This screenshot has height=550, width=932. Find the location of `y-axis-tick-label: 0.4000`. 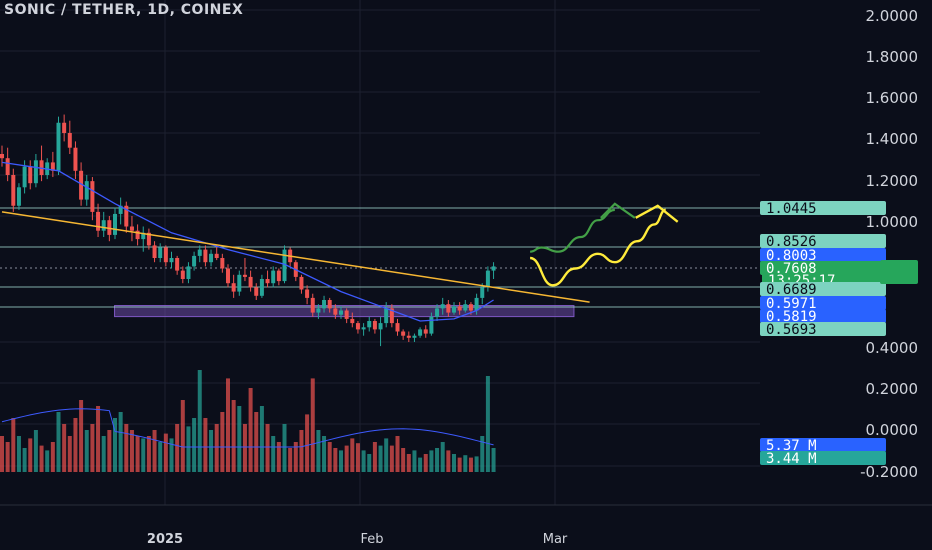

y-axis-tick-label: 0.4000 is located at coordinates (892, 348).